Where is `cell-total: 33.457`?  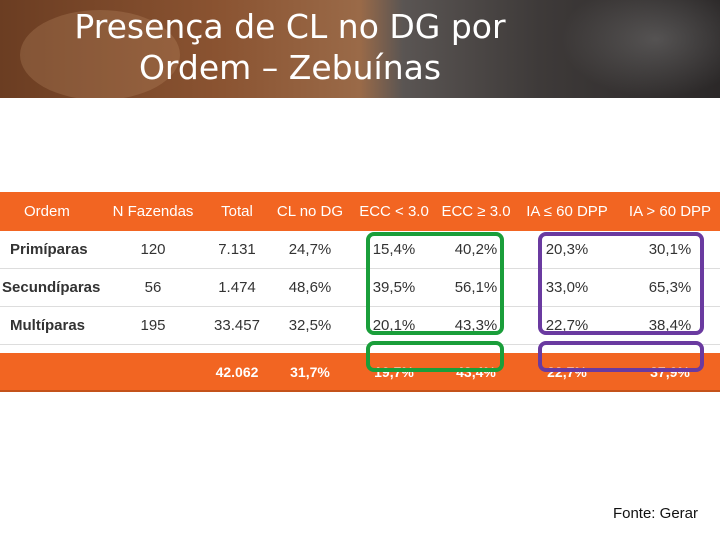 cell-total: 33.457 is located at coordinates (237, 325).